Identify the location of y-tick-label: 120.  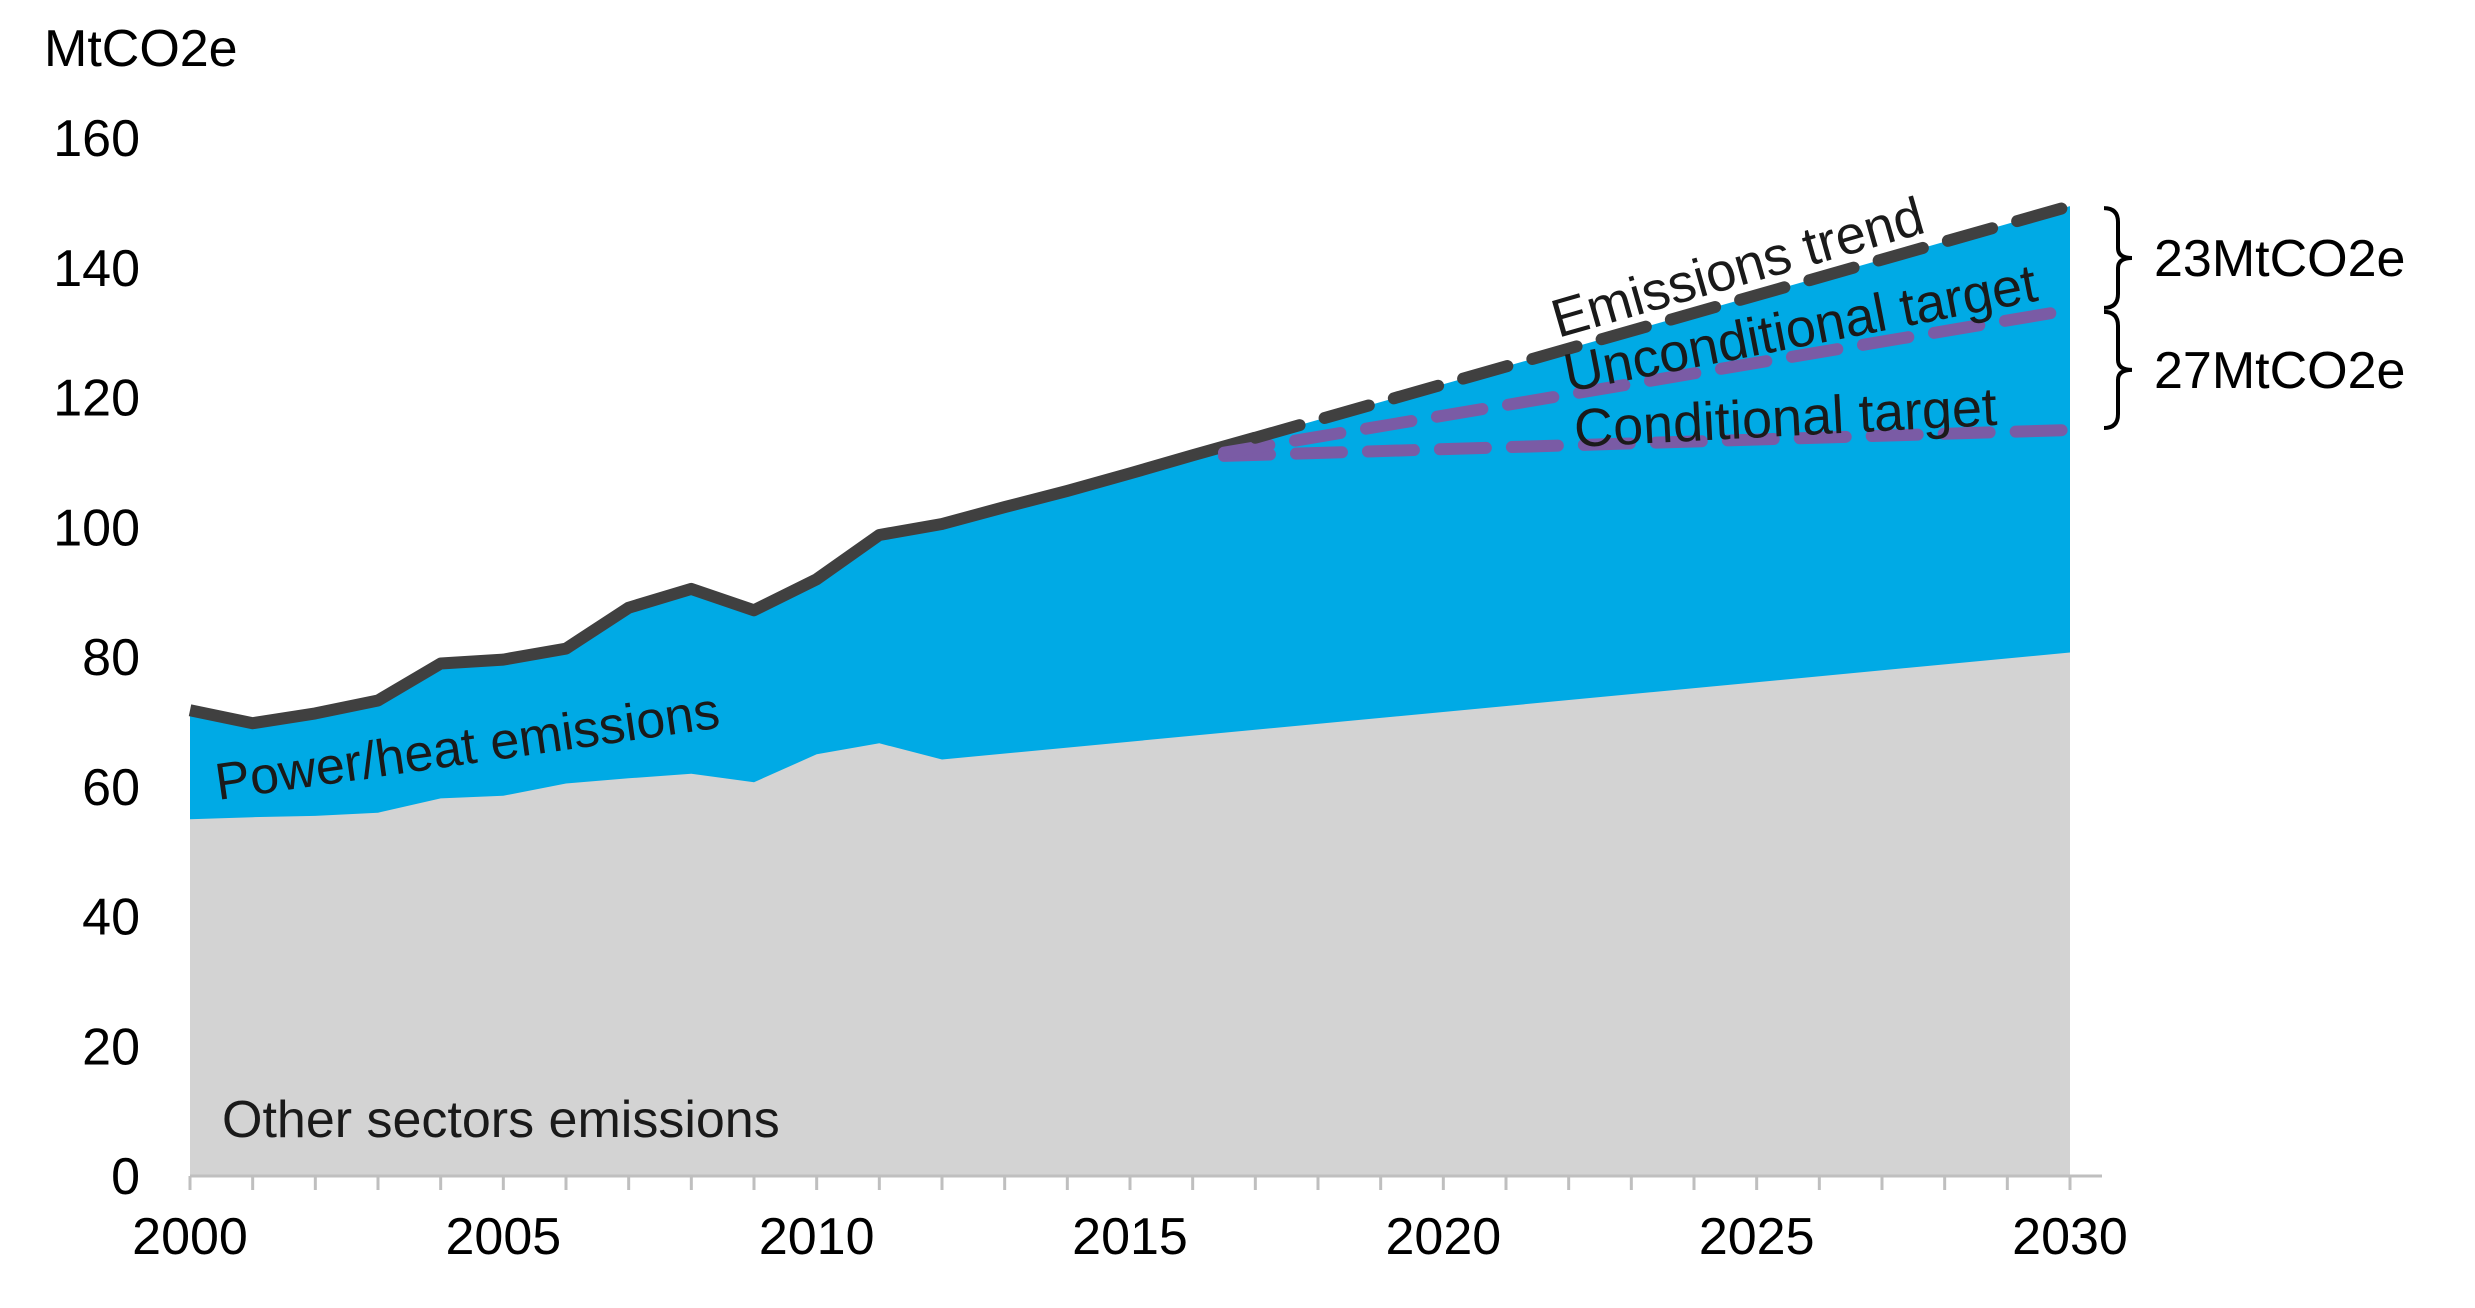
(96, 399).